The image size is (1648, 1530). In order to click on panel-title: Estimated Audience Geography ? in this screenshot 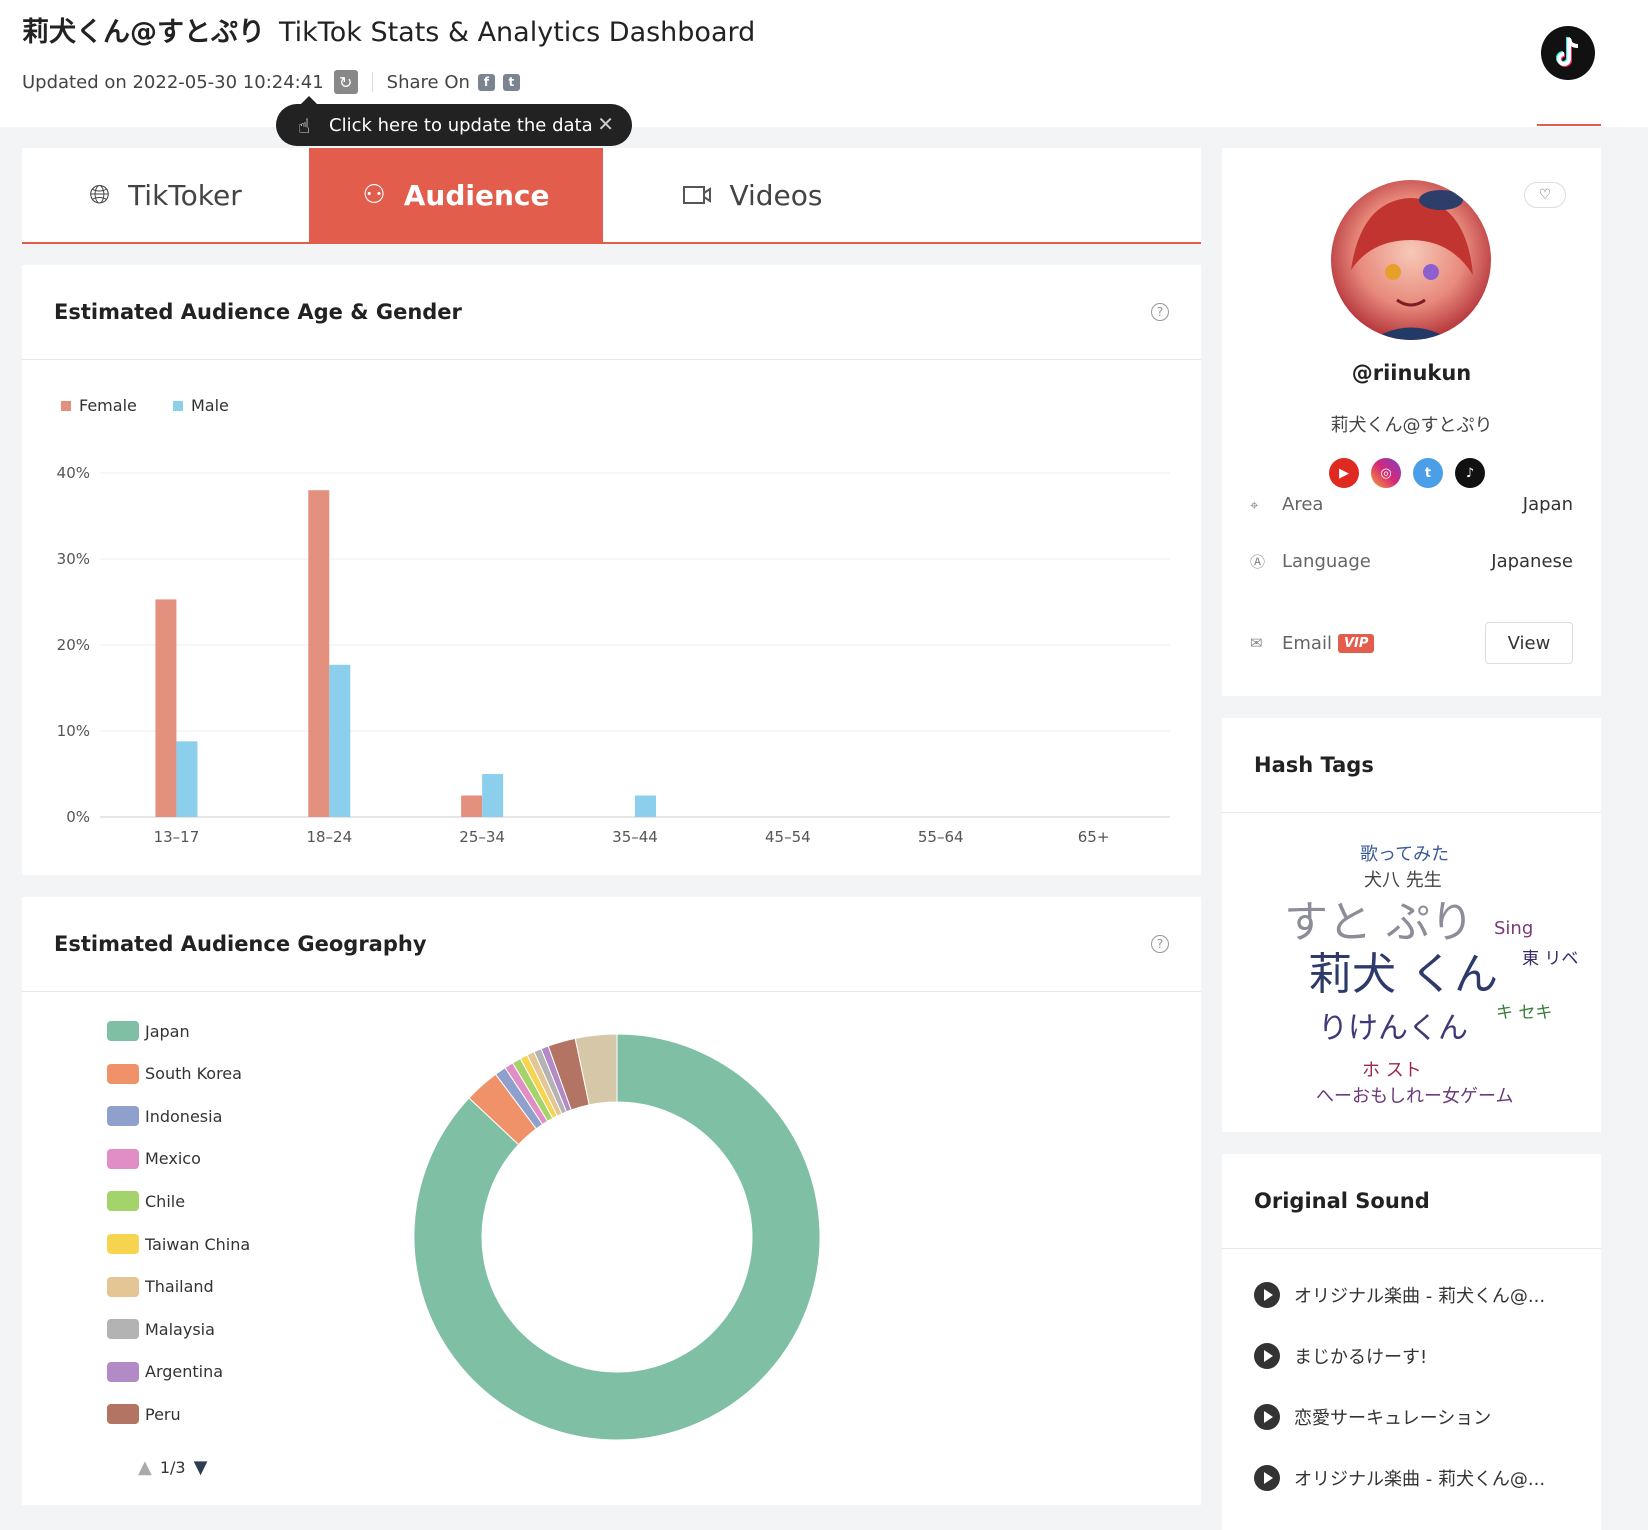, I will do `click(611, 944)`.